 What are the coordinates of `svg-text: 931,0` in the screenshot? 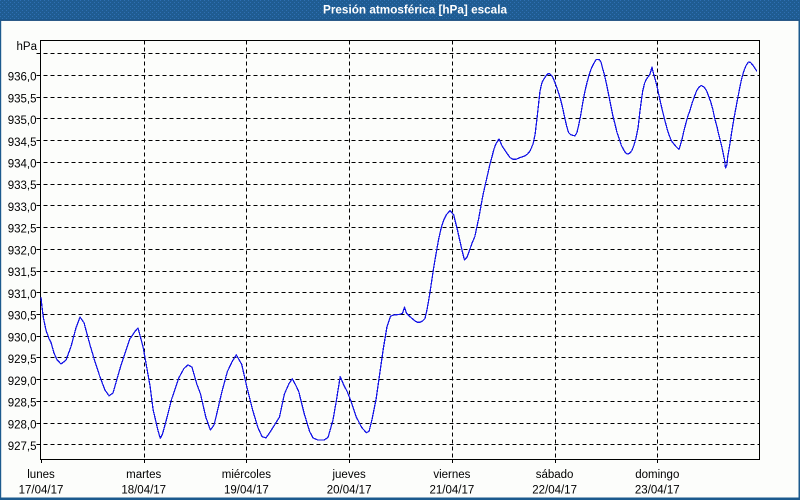 It's located at (22, 295).